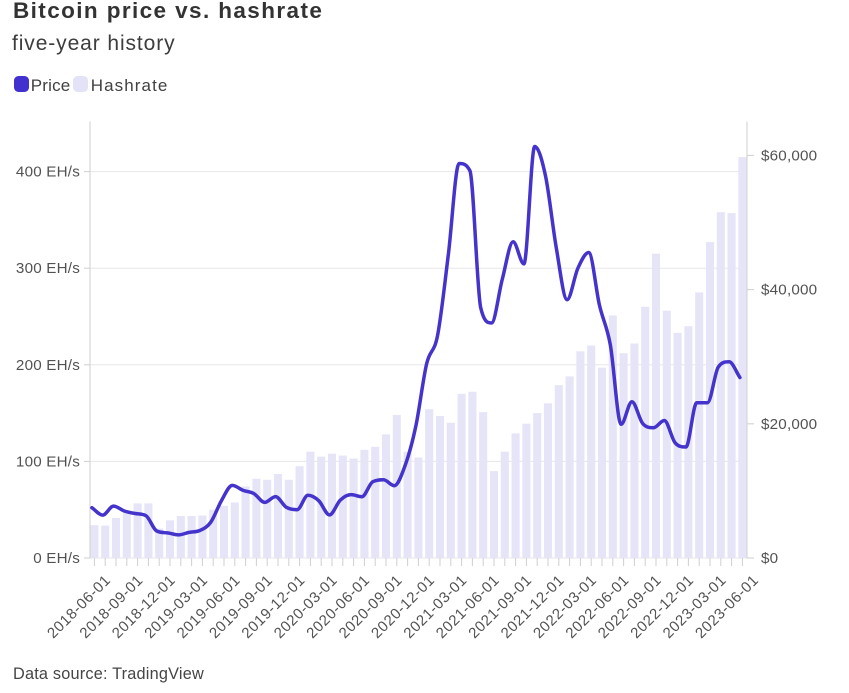  Describe the element at coordinates (48, 268) in the screenshot. I see `svg-text: 300 EH/s` at that location.